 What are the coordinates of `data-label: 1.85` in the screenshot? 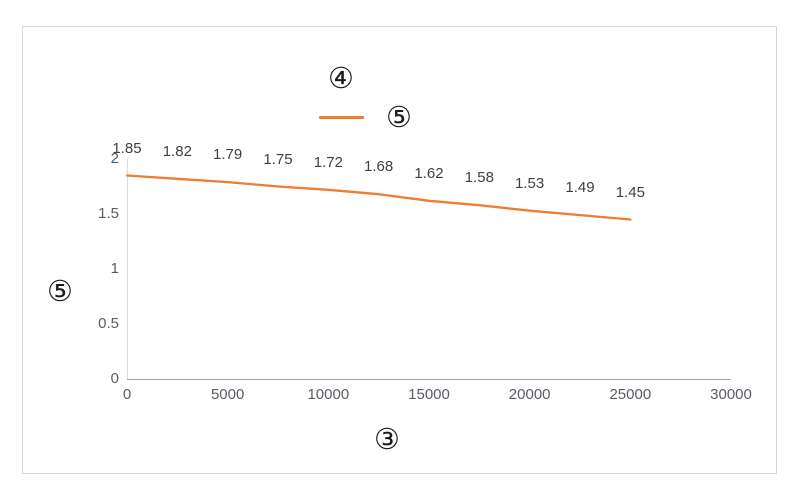 It's located at (127, 148).